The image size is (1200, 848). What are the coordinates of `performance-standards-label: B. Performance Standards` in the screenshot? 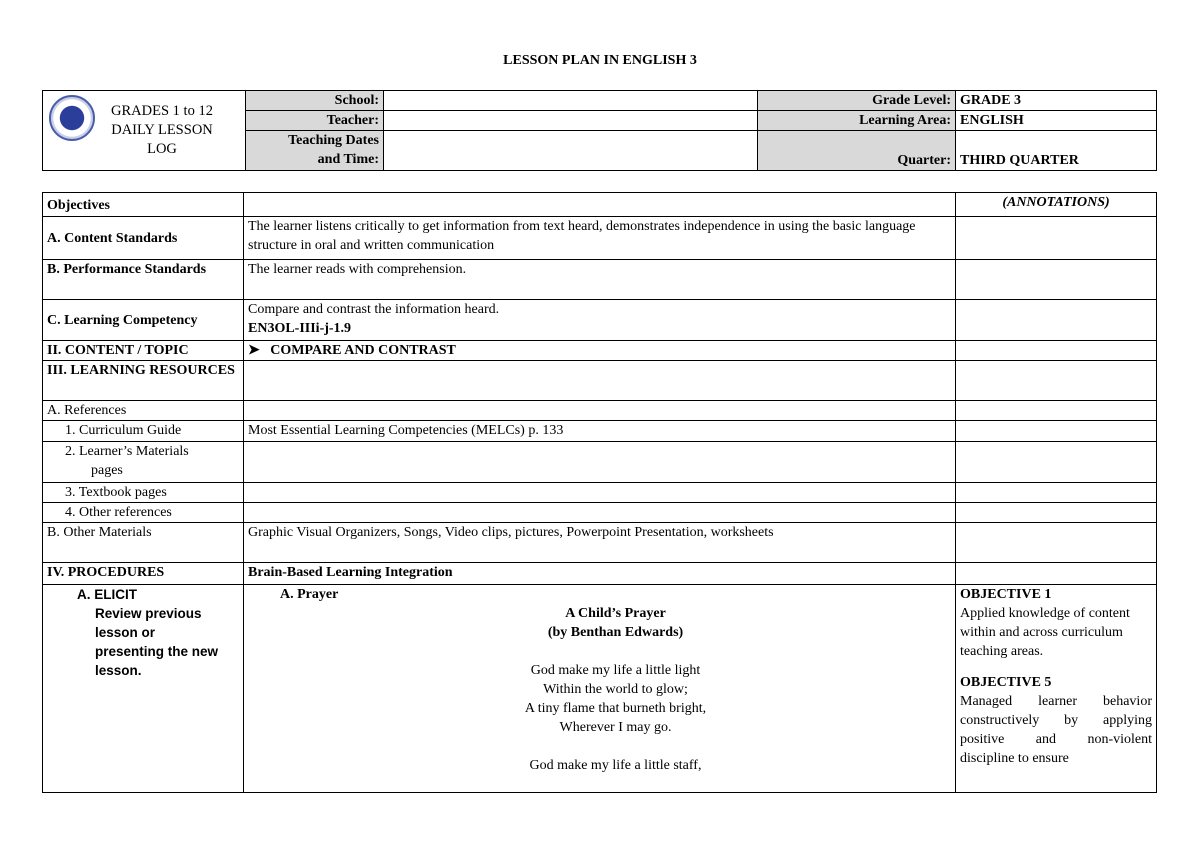 It's located at (143, 279).